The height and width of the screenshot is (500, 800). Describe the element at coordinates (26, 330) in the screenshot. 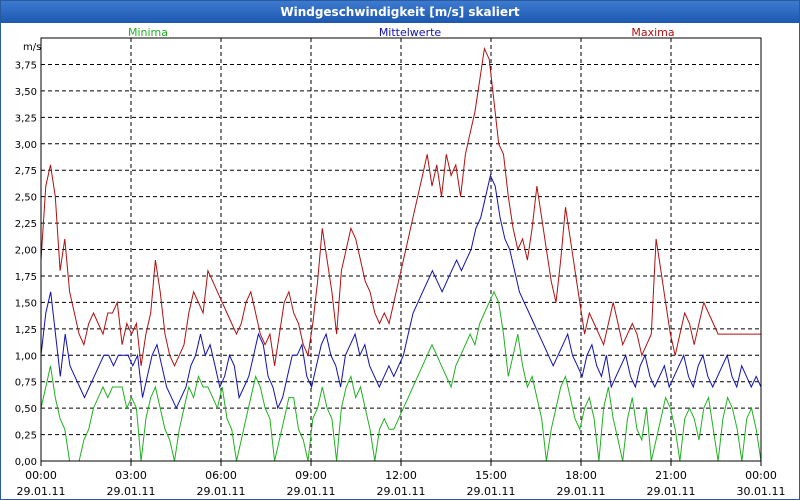

I see `y-tick-label: 1,25` at that location.